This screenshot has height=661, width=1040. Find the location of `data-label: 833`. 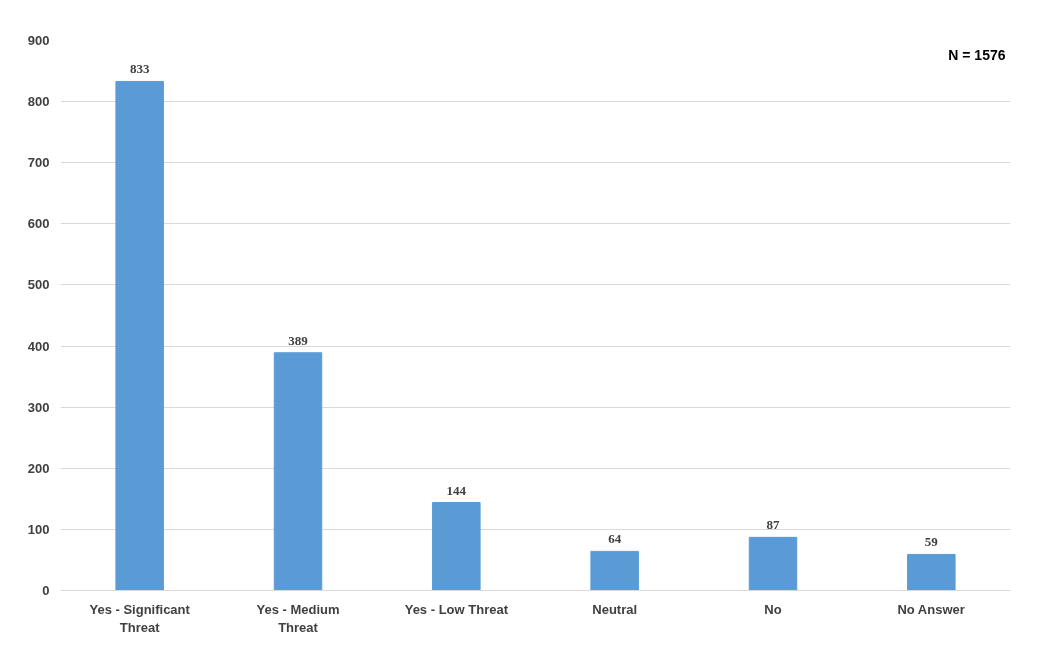

data-label: 833 is located at coordinates (139, 69).